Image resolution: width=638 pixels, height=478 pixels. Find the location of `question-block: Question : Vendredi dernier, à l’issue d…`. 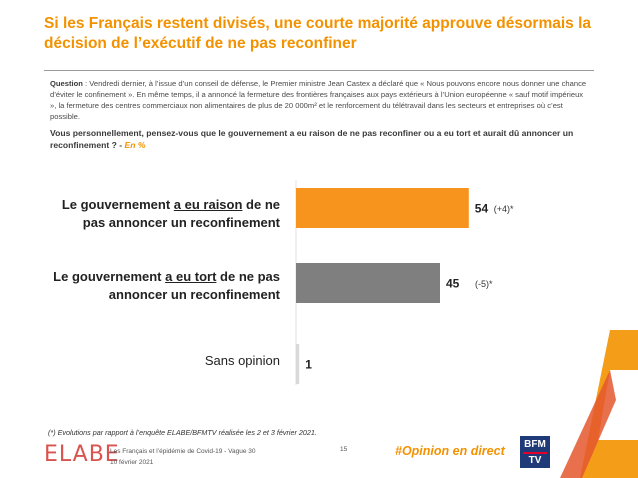

question-block: Question : Vendredi dernier, à l’issue d… is located at coordinates (320, 100).